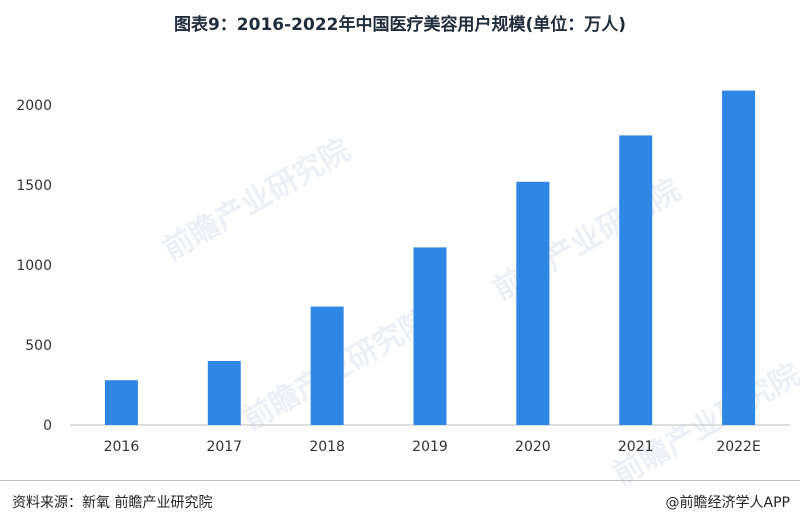 This screenshot has height=526, width=800. What do you see at coordinates (122, 447) in the screenshot?
I see `x-tick-label: 2016` at bounding box center [122, 447].